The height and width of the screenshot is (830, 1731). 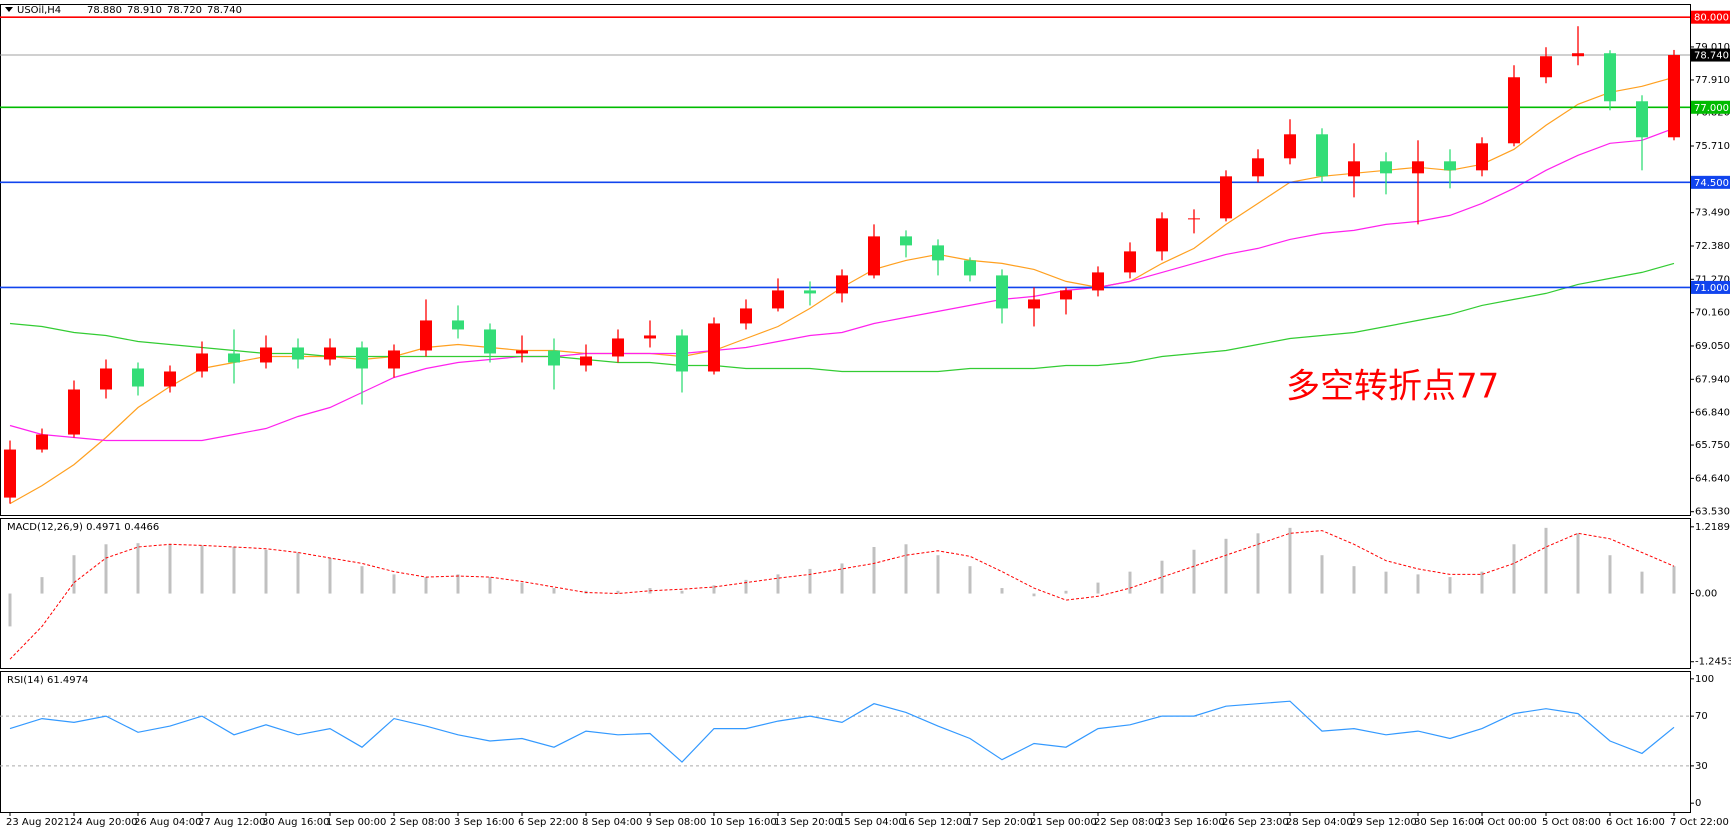 What do you see at coordinates (1447, 822) in the screenshot?
I see `x-tick-label: 30 Sep 16:00` at bounding box center [1447, 822].